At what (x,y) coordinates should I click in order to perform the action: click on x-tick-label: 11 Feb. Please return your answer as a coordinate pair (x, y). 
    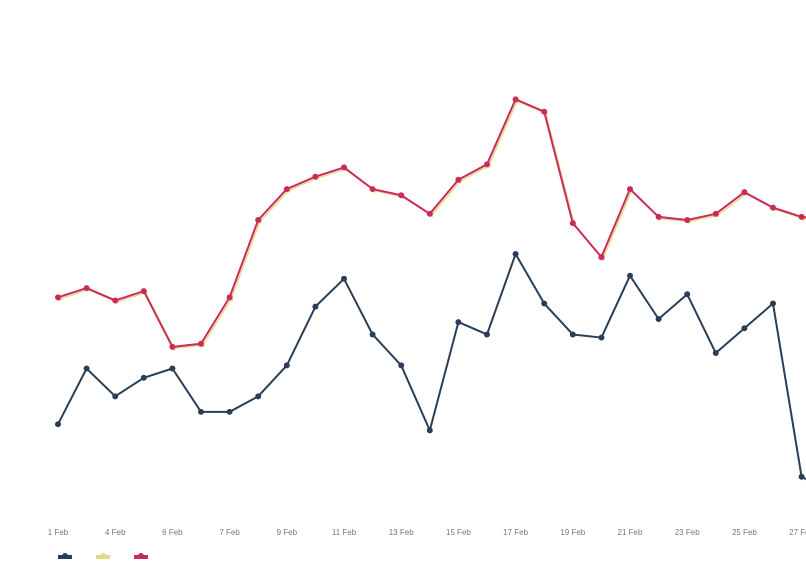
    Looking at the image, I should click on (344, 532).